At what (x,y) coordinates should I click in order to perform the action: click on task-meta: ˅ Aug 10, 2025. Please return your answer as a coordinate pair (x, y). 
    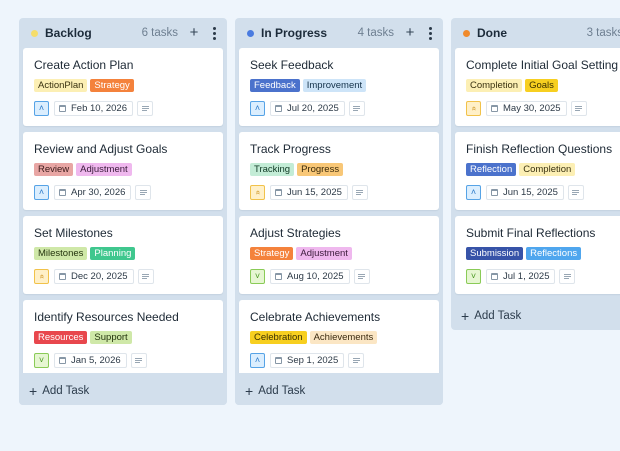
    Looking at the image, I should click on (339, 276).